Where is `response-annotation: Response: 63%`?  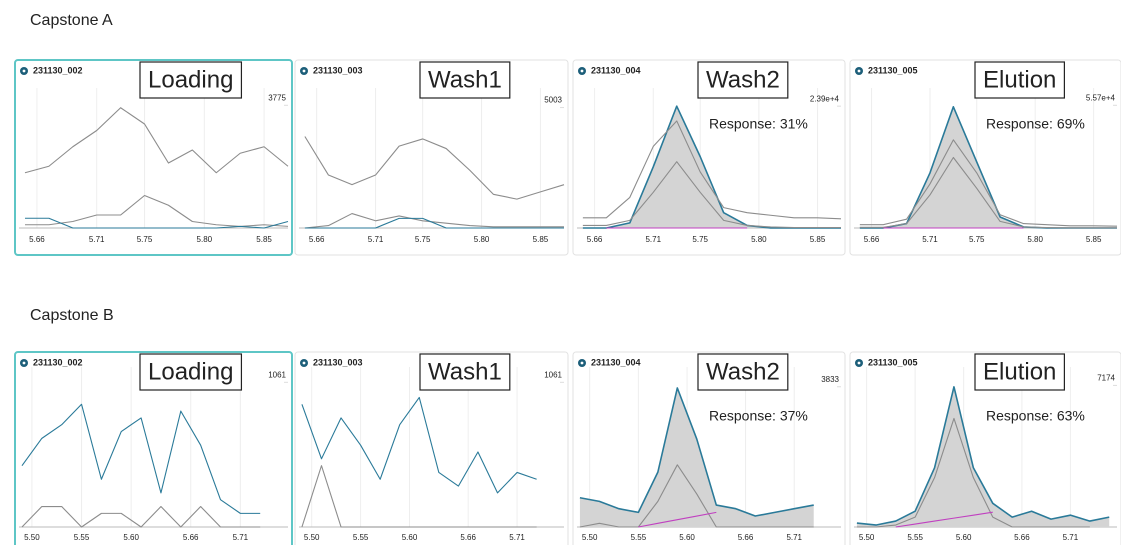
response-annotation: Response: 63% is located at coordinates (1035, 416).